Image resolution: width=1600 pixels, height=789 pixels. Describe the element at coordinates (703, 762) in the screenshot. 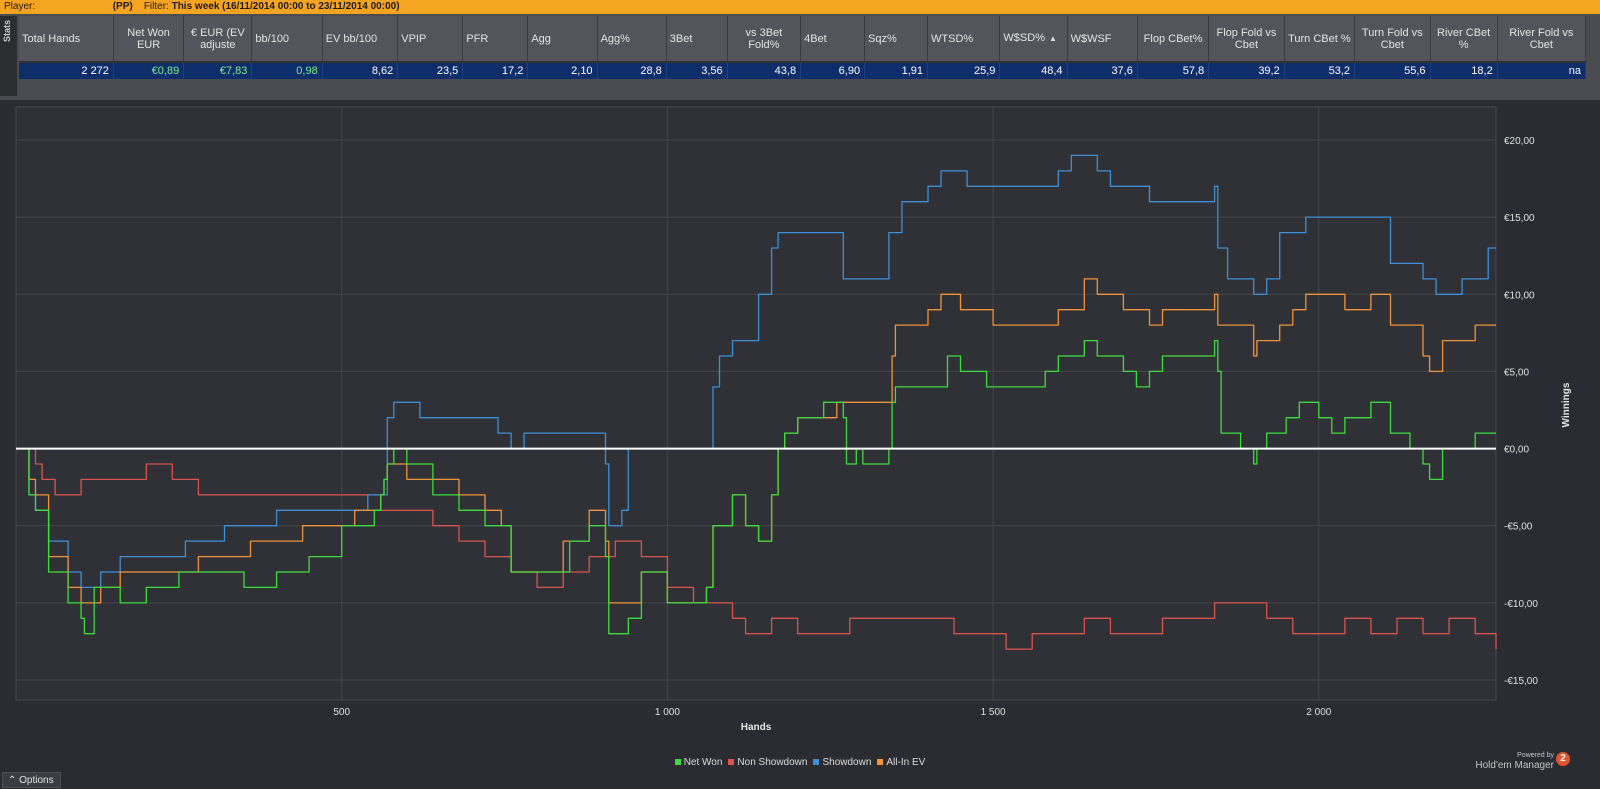

I see `legend-label: Net Won` at that location.